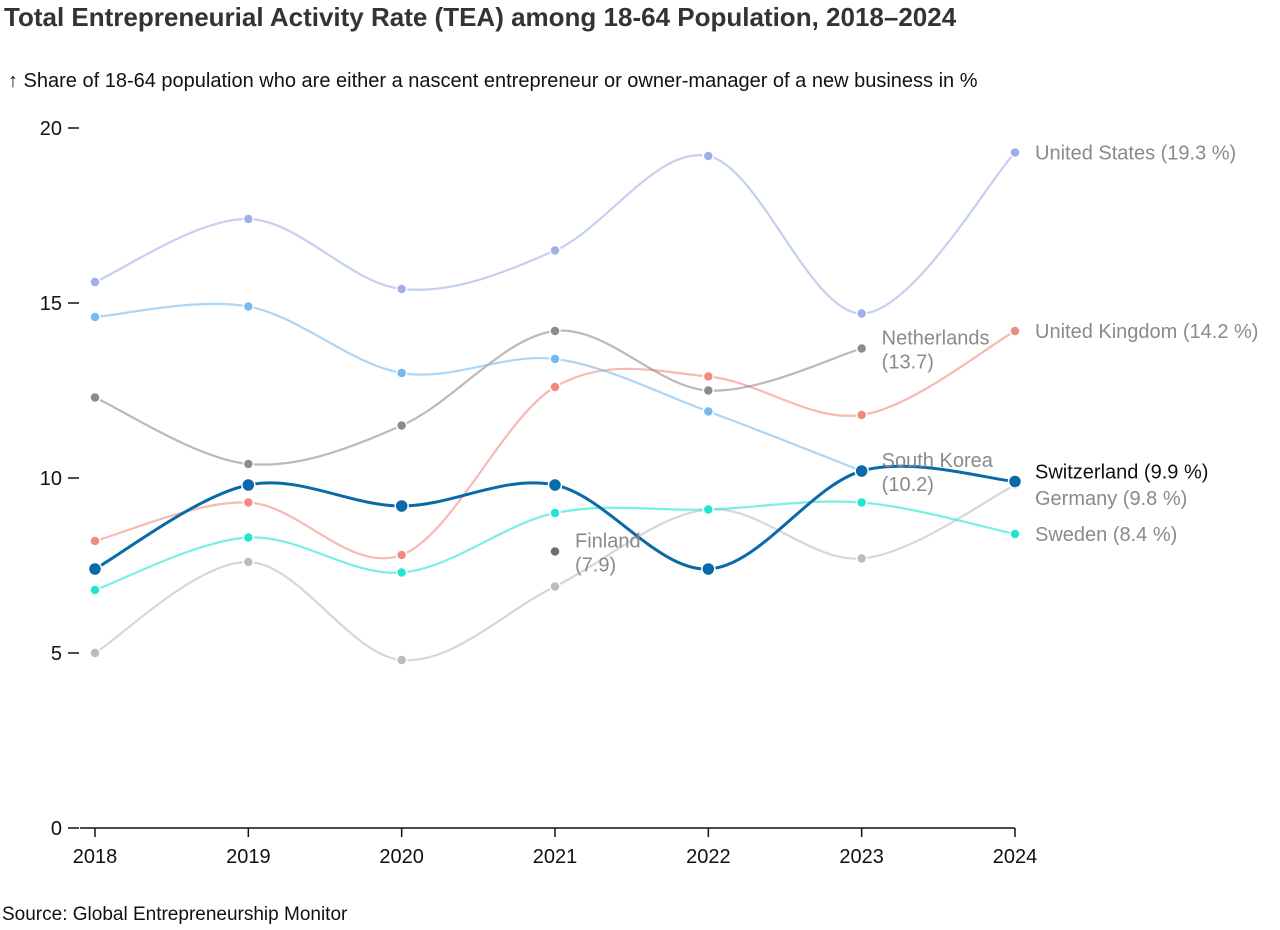 The image size is (1280, 930). I want to click on line-south-korea, so click(478, 387).